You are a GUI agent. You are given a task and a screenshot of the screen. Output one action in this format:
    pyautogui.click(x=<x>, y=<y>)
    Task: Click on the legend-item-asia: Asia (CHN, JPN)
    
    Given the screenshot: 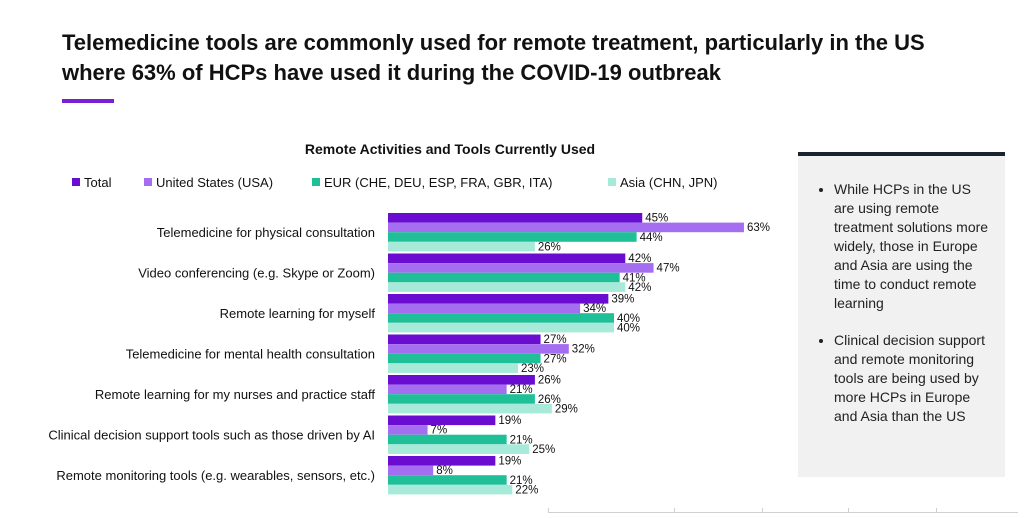 What is the action you would take?
    pyautogui.click(x=663, y=182)
    